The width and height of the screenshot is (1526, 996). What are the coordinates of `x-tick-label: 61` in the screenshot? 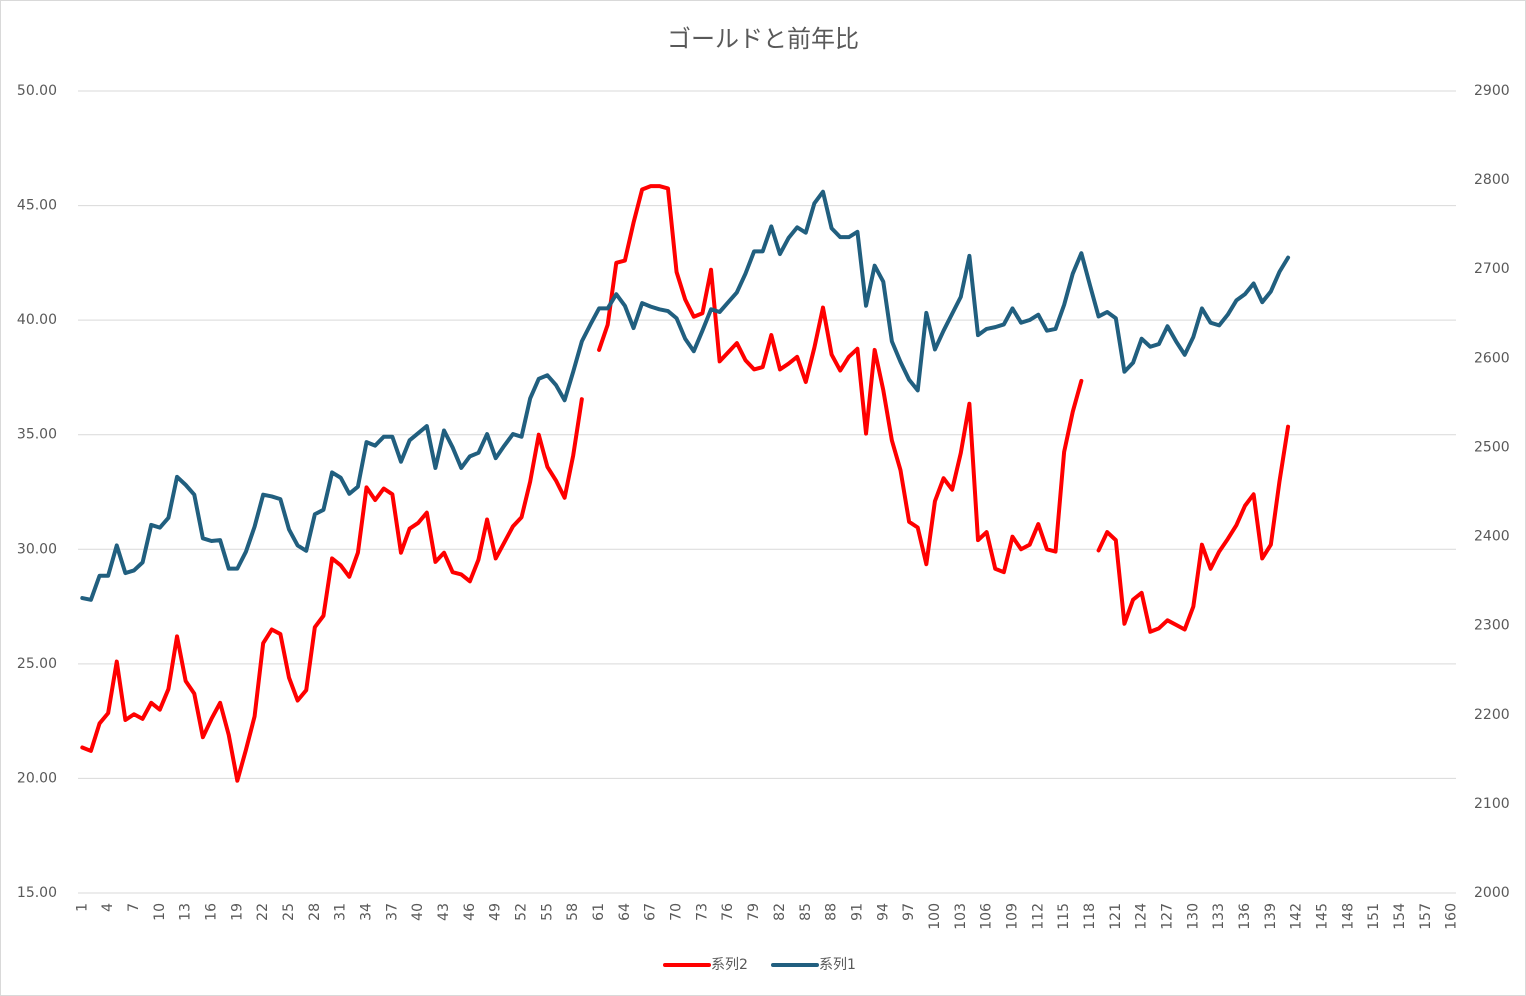 It's located at (599, 912).